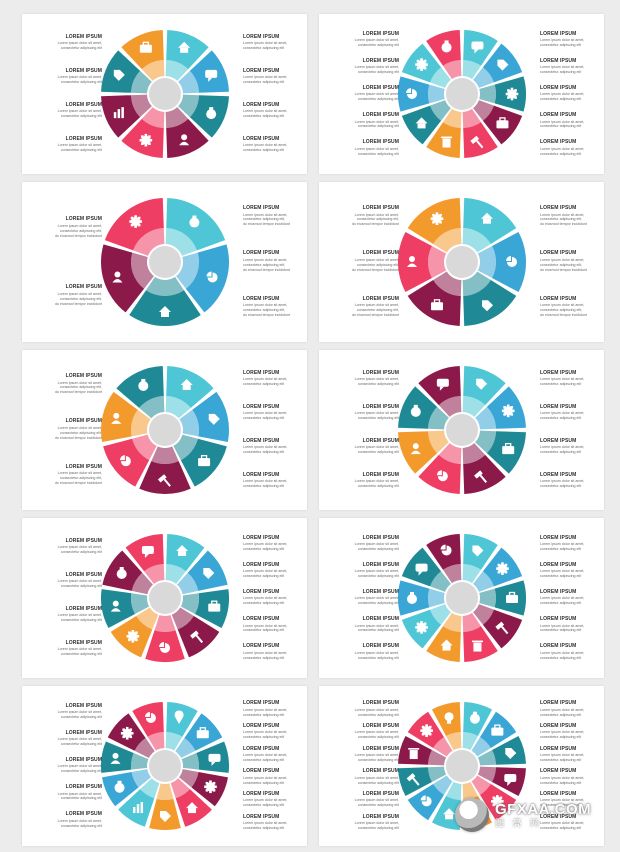  I want to click on briefcase-icon, so click(202, 733).